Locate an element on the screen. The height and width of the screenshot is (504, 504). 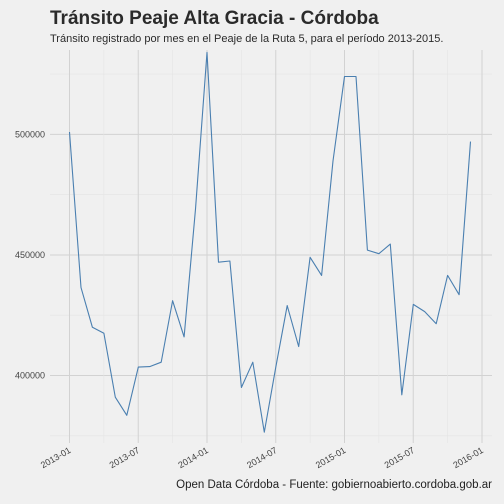
chart-title: Tránsito Peaje Alta Gracia - Córdoba is located at coordinates (214, 18).